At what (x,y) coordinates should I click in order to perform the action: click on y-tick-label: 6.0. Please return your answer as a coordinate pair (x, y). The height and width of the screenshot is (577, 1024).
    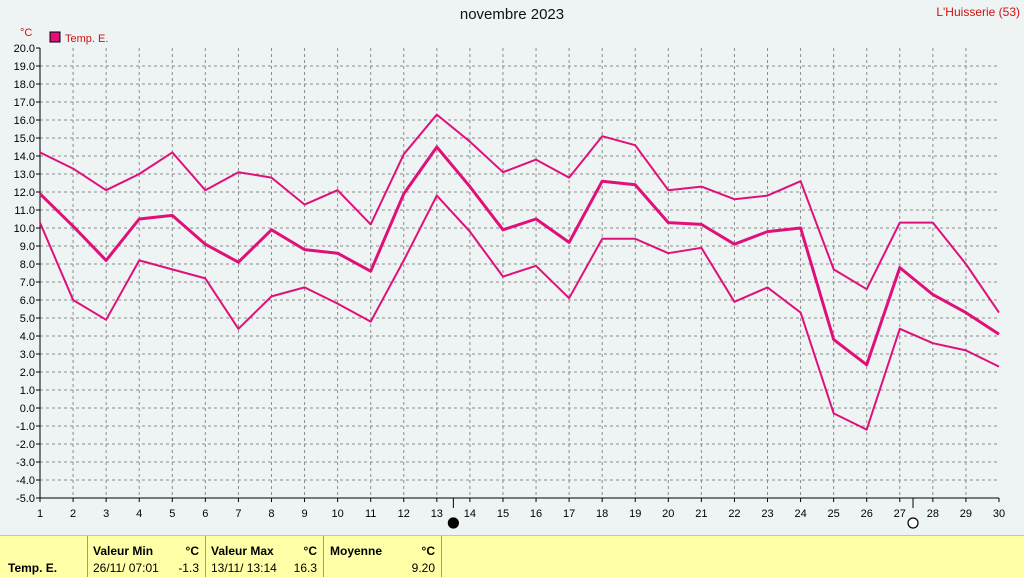
    Looking at the image, I should click on (27, 301).